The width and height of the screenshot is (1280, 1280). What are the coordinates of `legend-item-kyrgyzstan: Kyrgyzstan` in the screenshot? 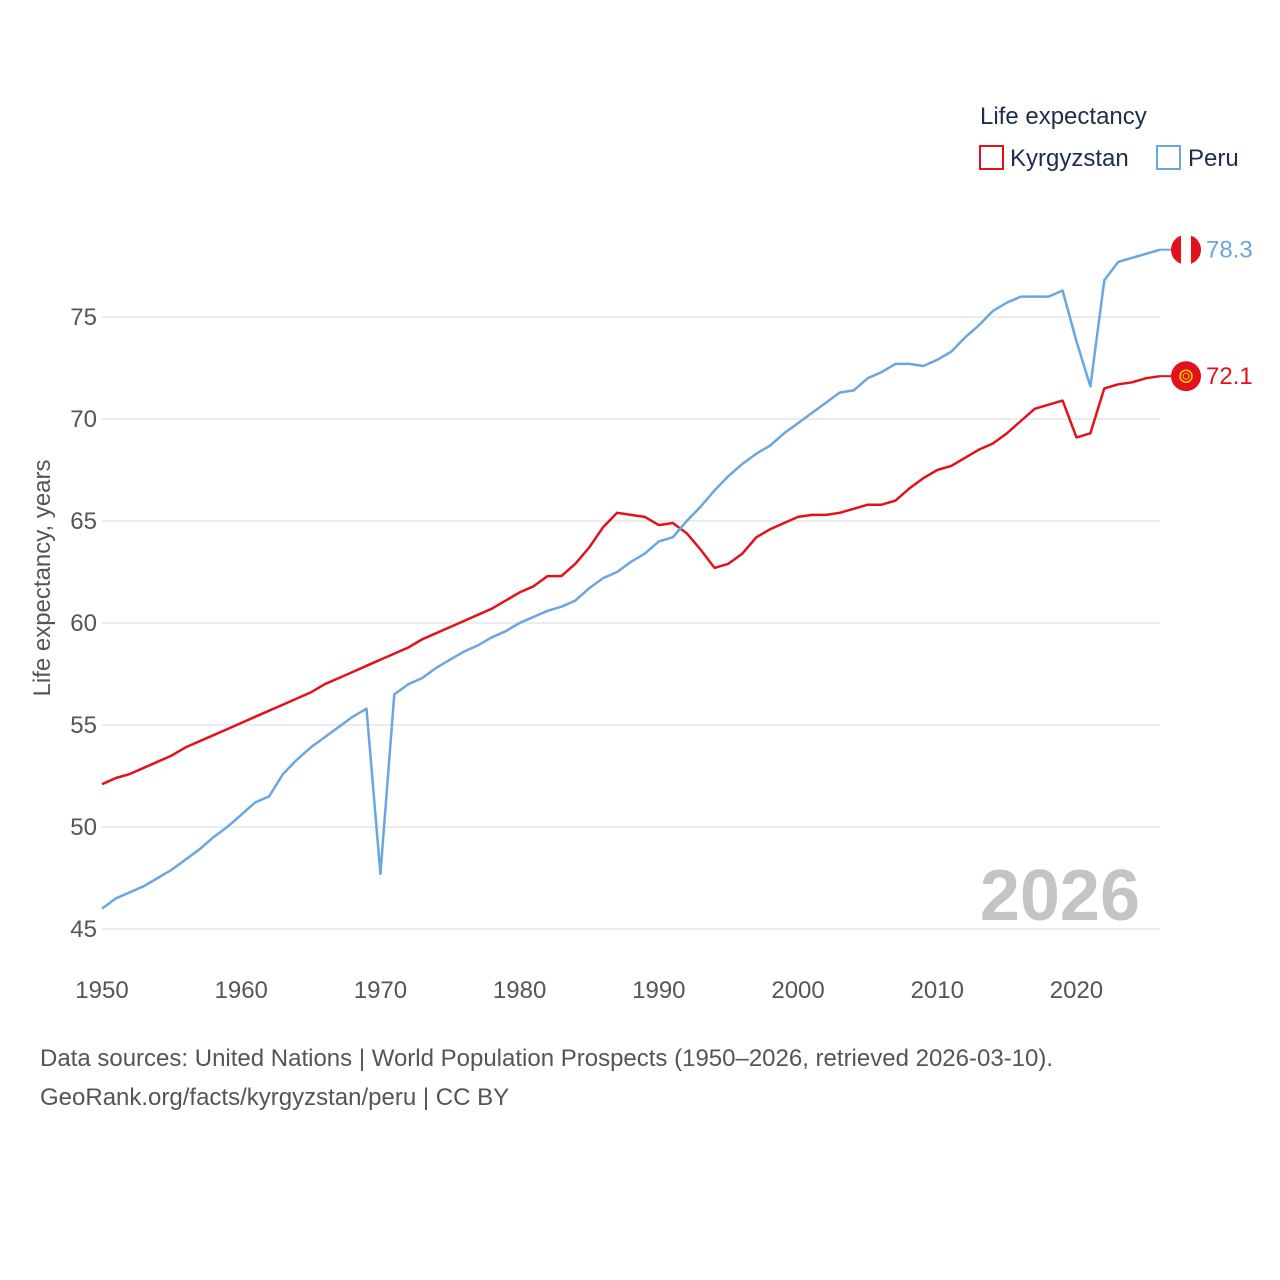 It's located at (1054, 158).